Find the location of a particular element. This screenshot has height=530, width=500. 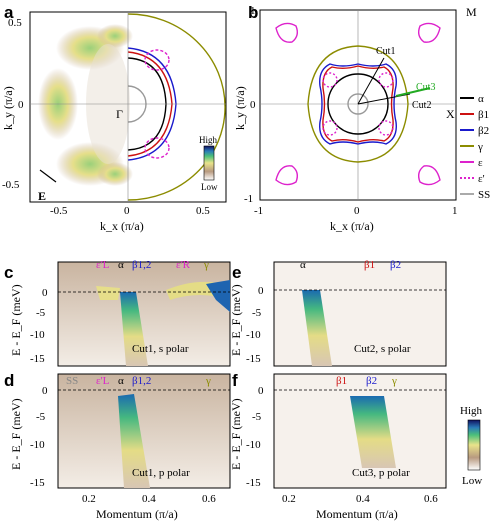

panel-c-ytick: 0 is located at coordinates (45, 293).